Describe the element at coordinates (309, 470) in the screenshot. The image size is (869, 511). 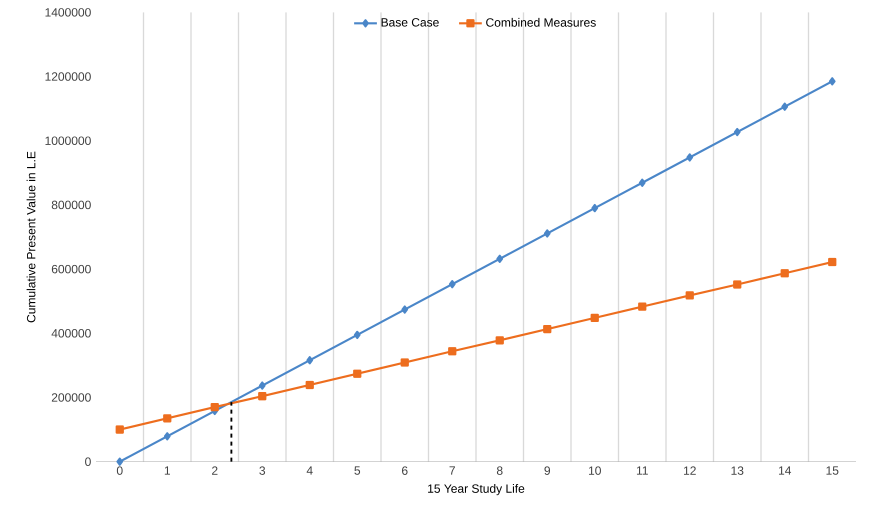
I see `x-tick-label: 4` at that location.